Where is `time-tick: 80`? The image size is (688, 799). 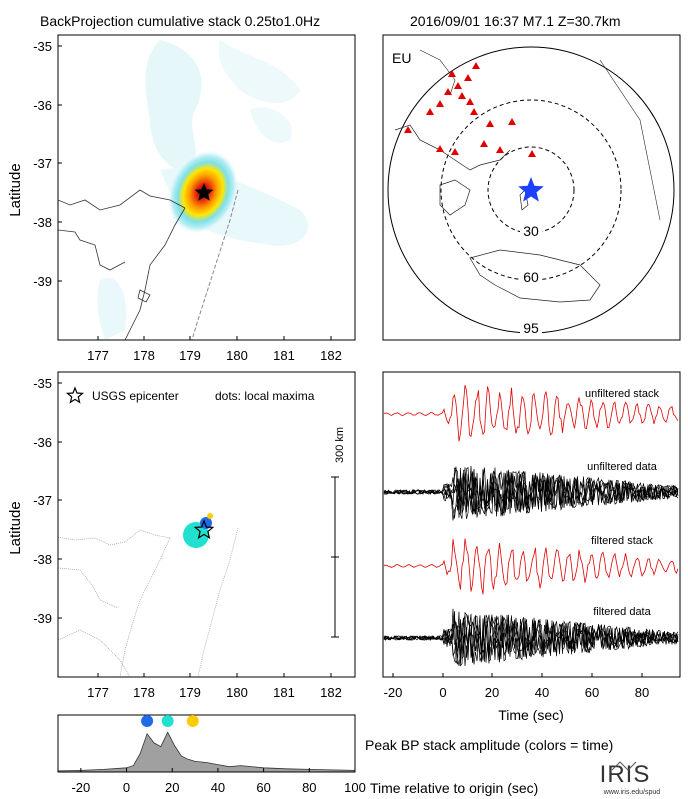
time-tick: 80 is located at coordinates (642, 692).